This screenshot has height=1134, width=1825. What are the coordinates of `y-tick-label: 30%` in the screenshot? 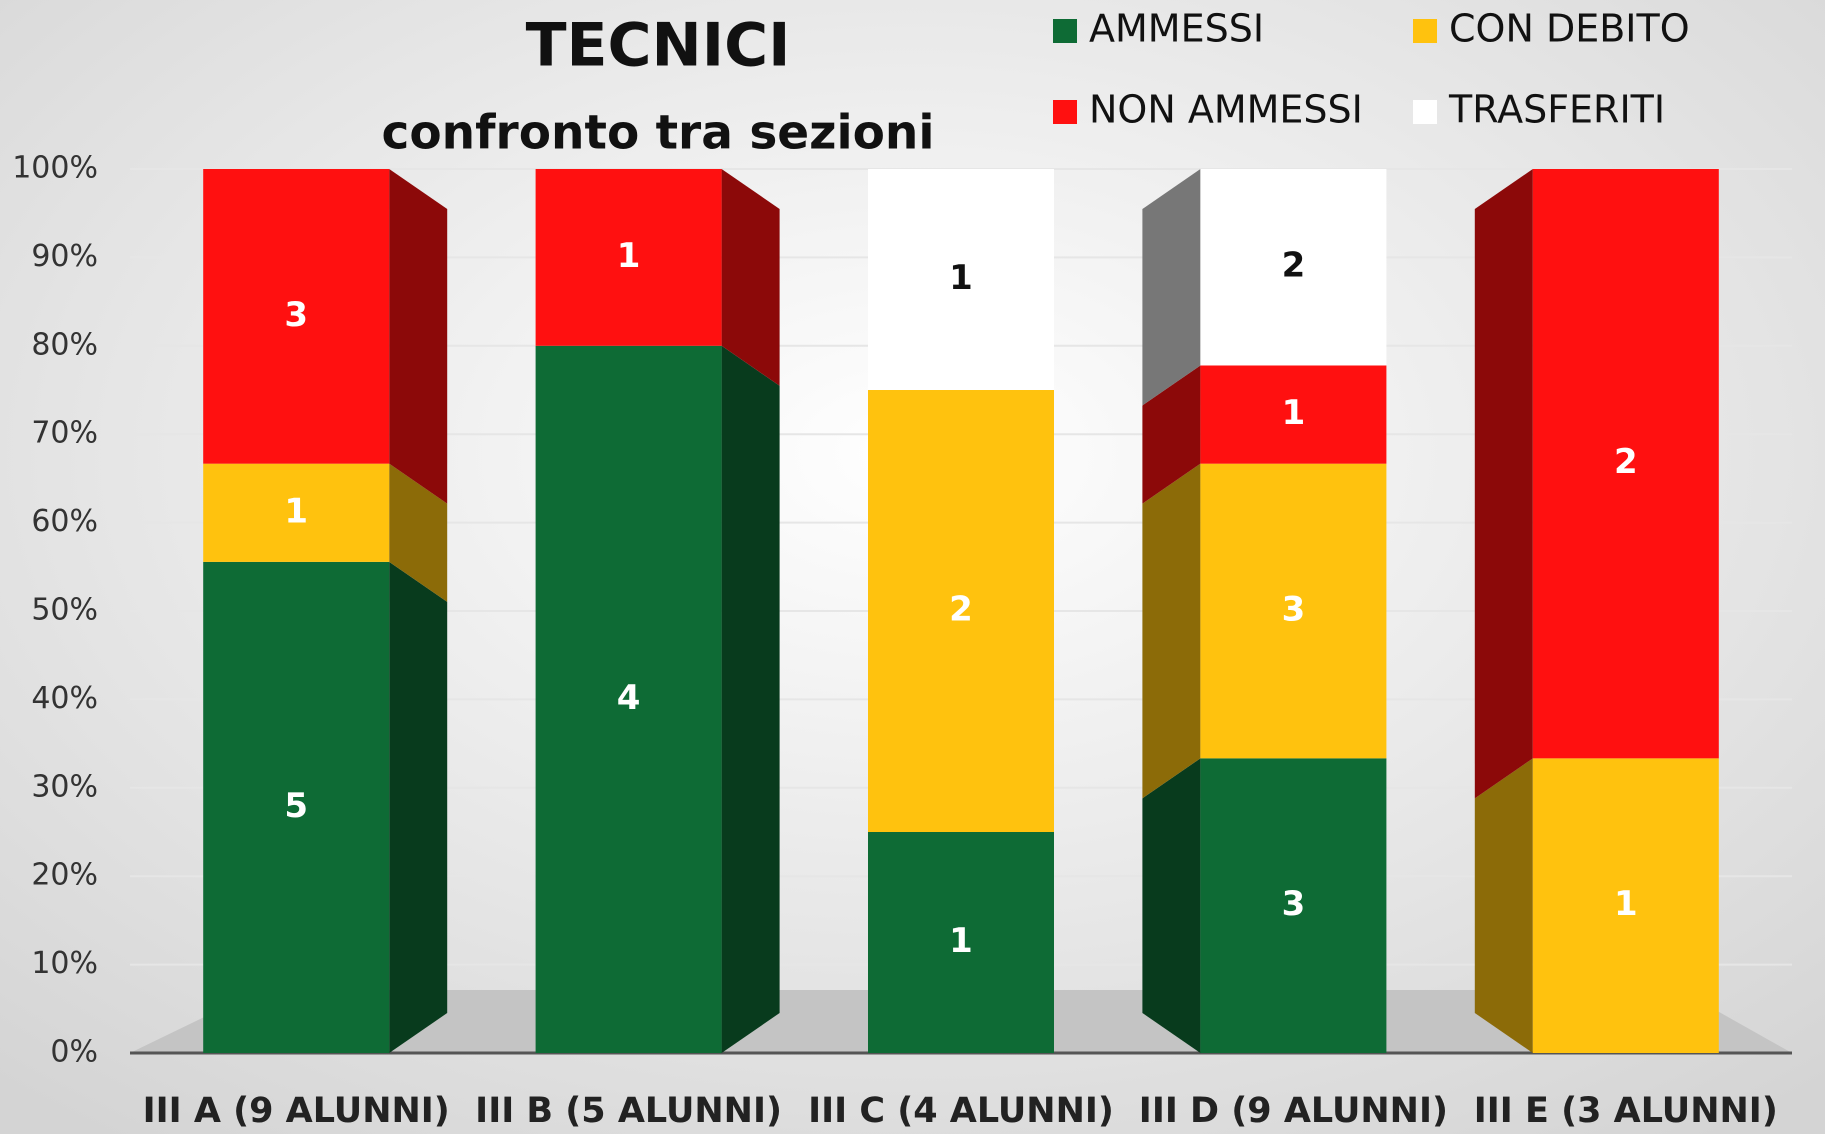 It's located at (64, 786).